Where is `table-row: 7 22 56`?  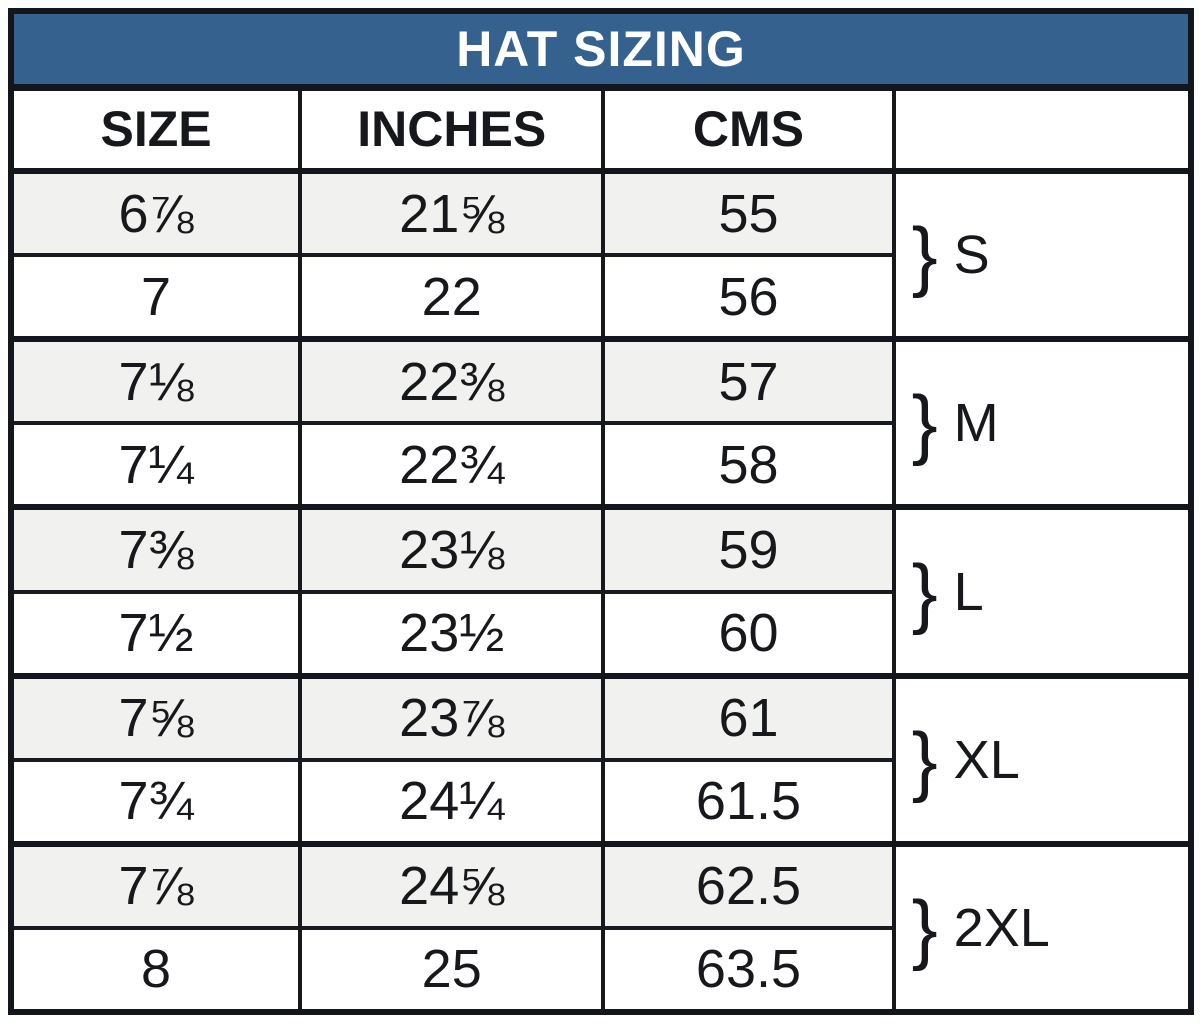 table-row: 7 22 56 is located at coordinates (601, 296).